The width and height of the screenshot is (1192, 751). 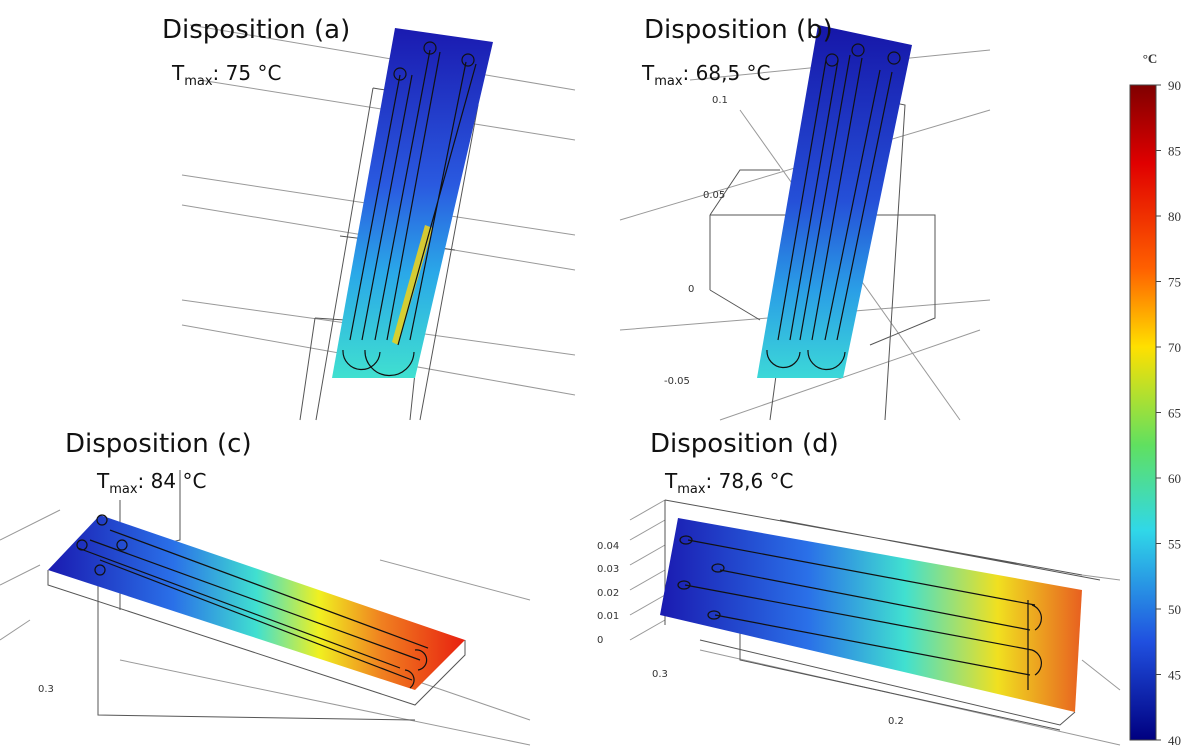 I want to click on axis-tick-label: 0.2, so click(x=896, y=721).